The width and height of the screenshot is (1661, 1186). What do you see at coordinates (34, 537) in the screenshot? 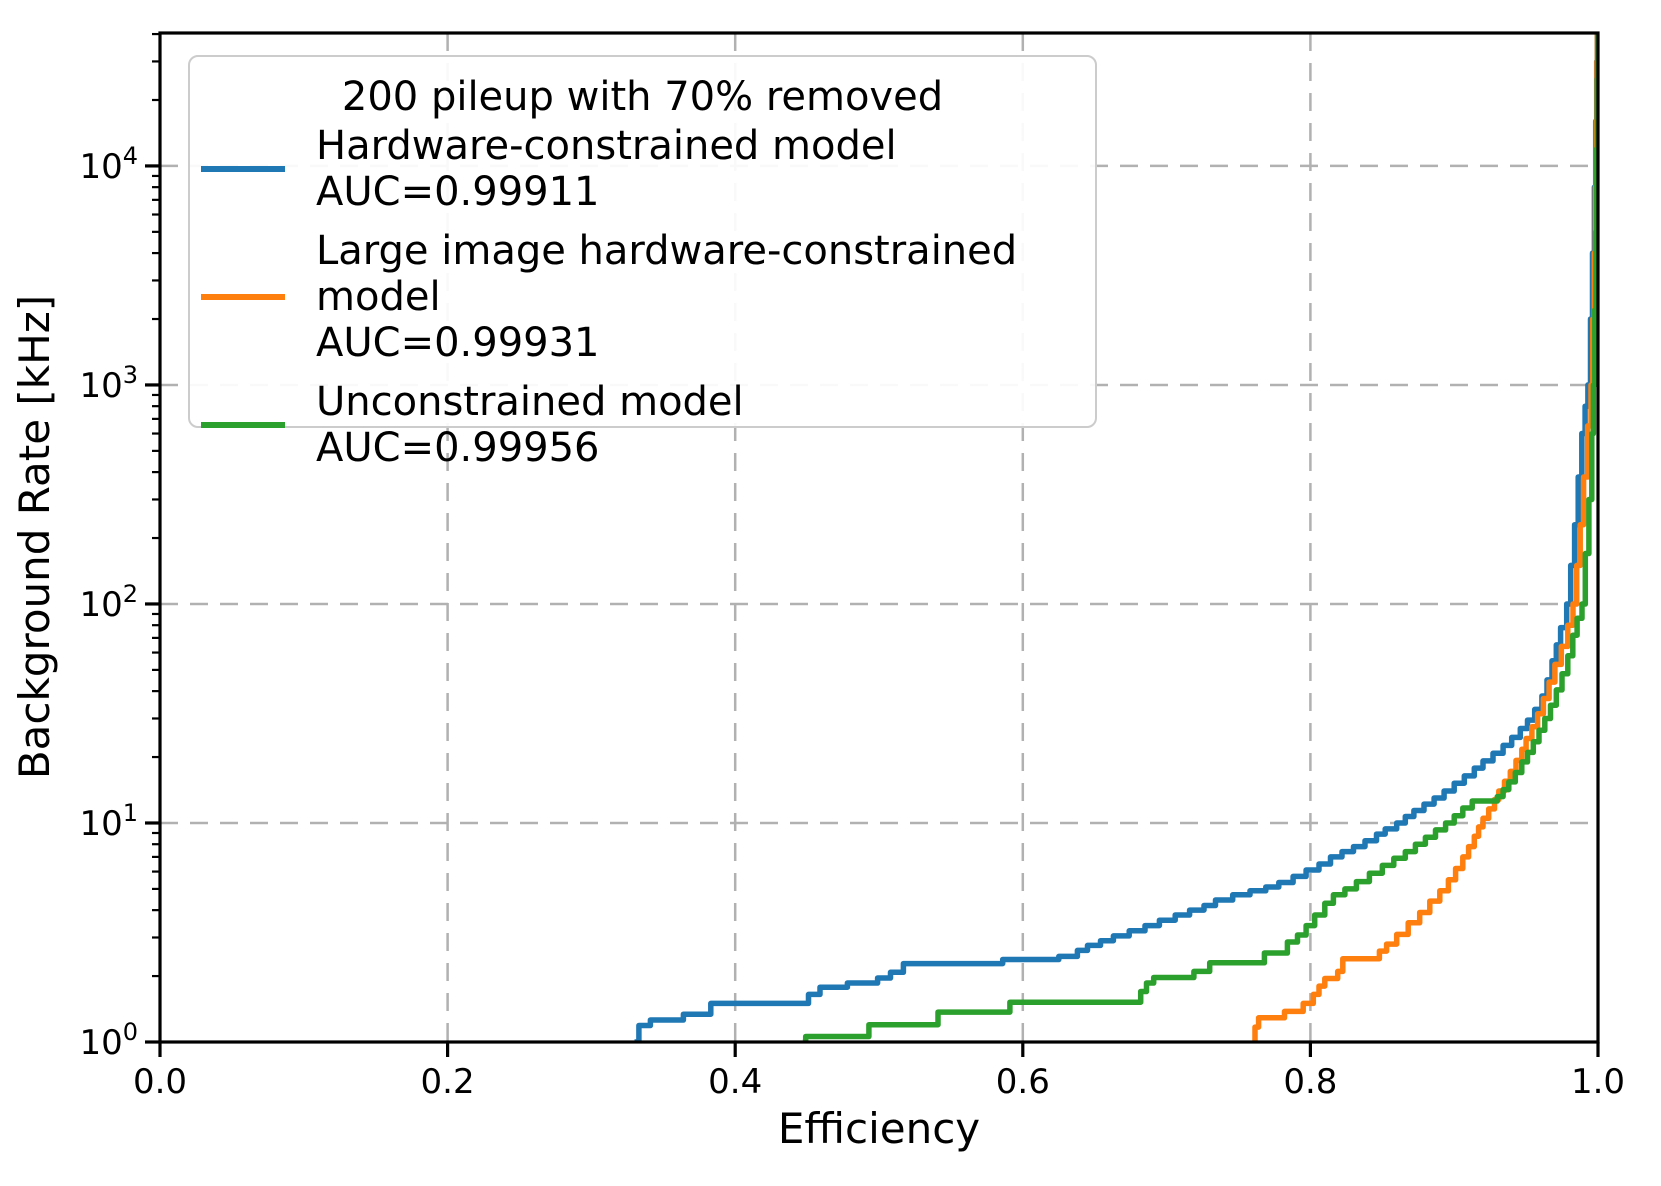
I see `y-axis-label: Background Rate [kHz]` at bounding box center [34, 537].